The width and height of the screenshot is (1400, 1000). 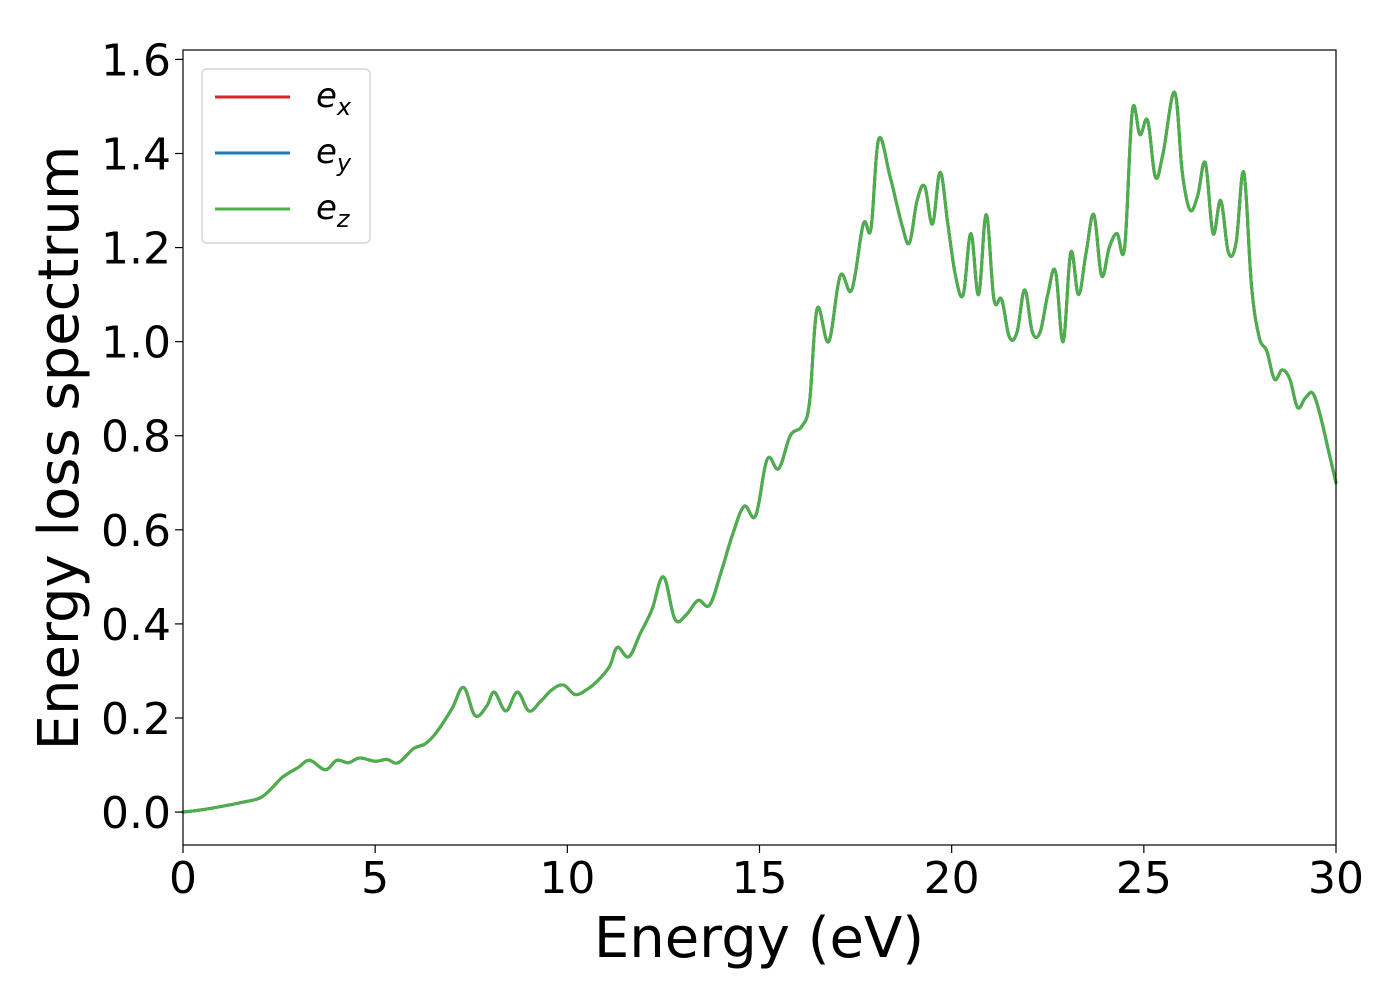 What do you see at coordinates (334, 98) in the screenshot?
I see `legend-label-ex: ex` at bounding box center [334, 98].